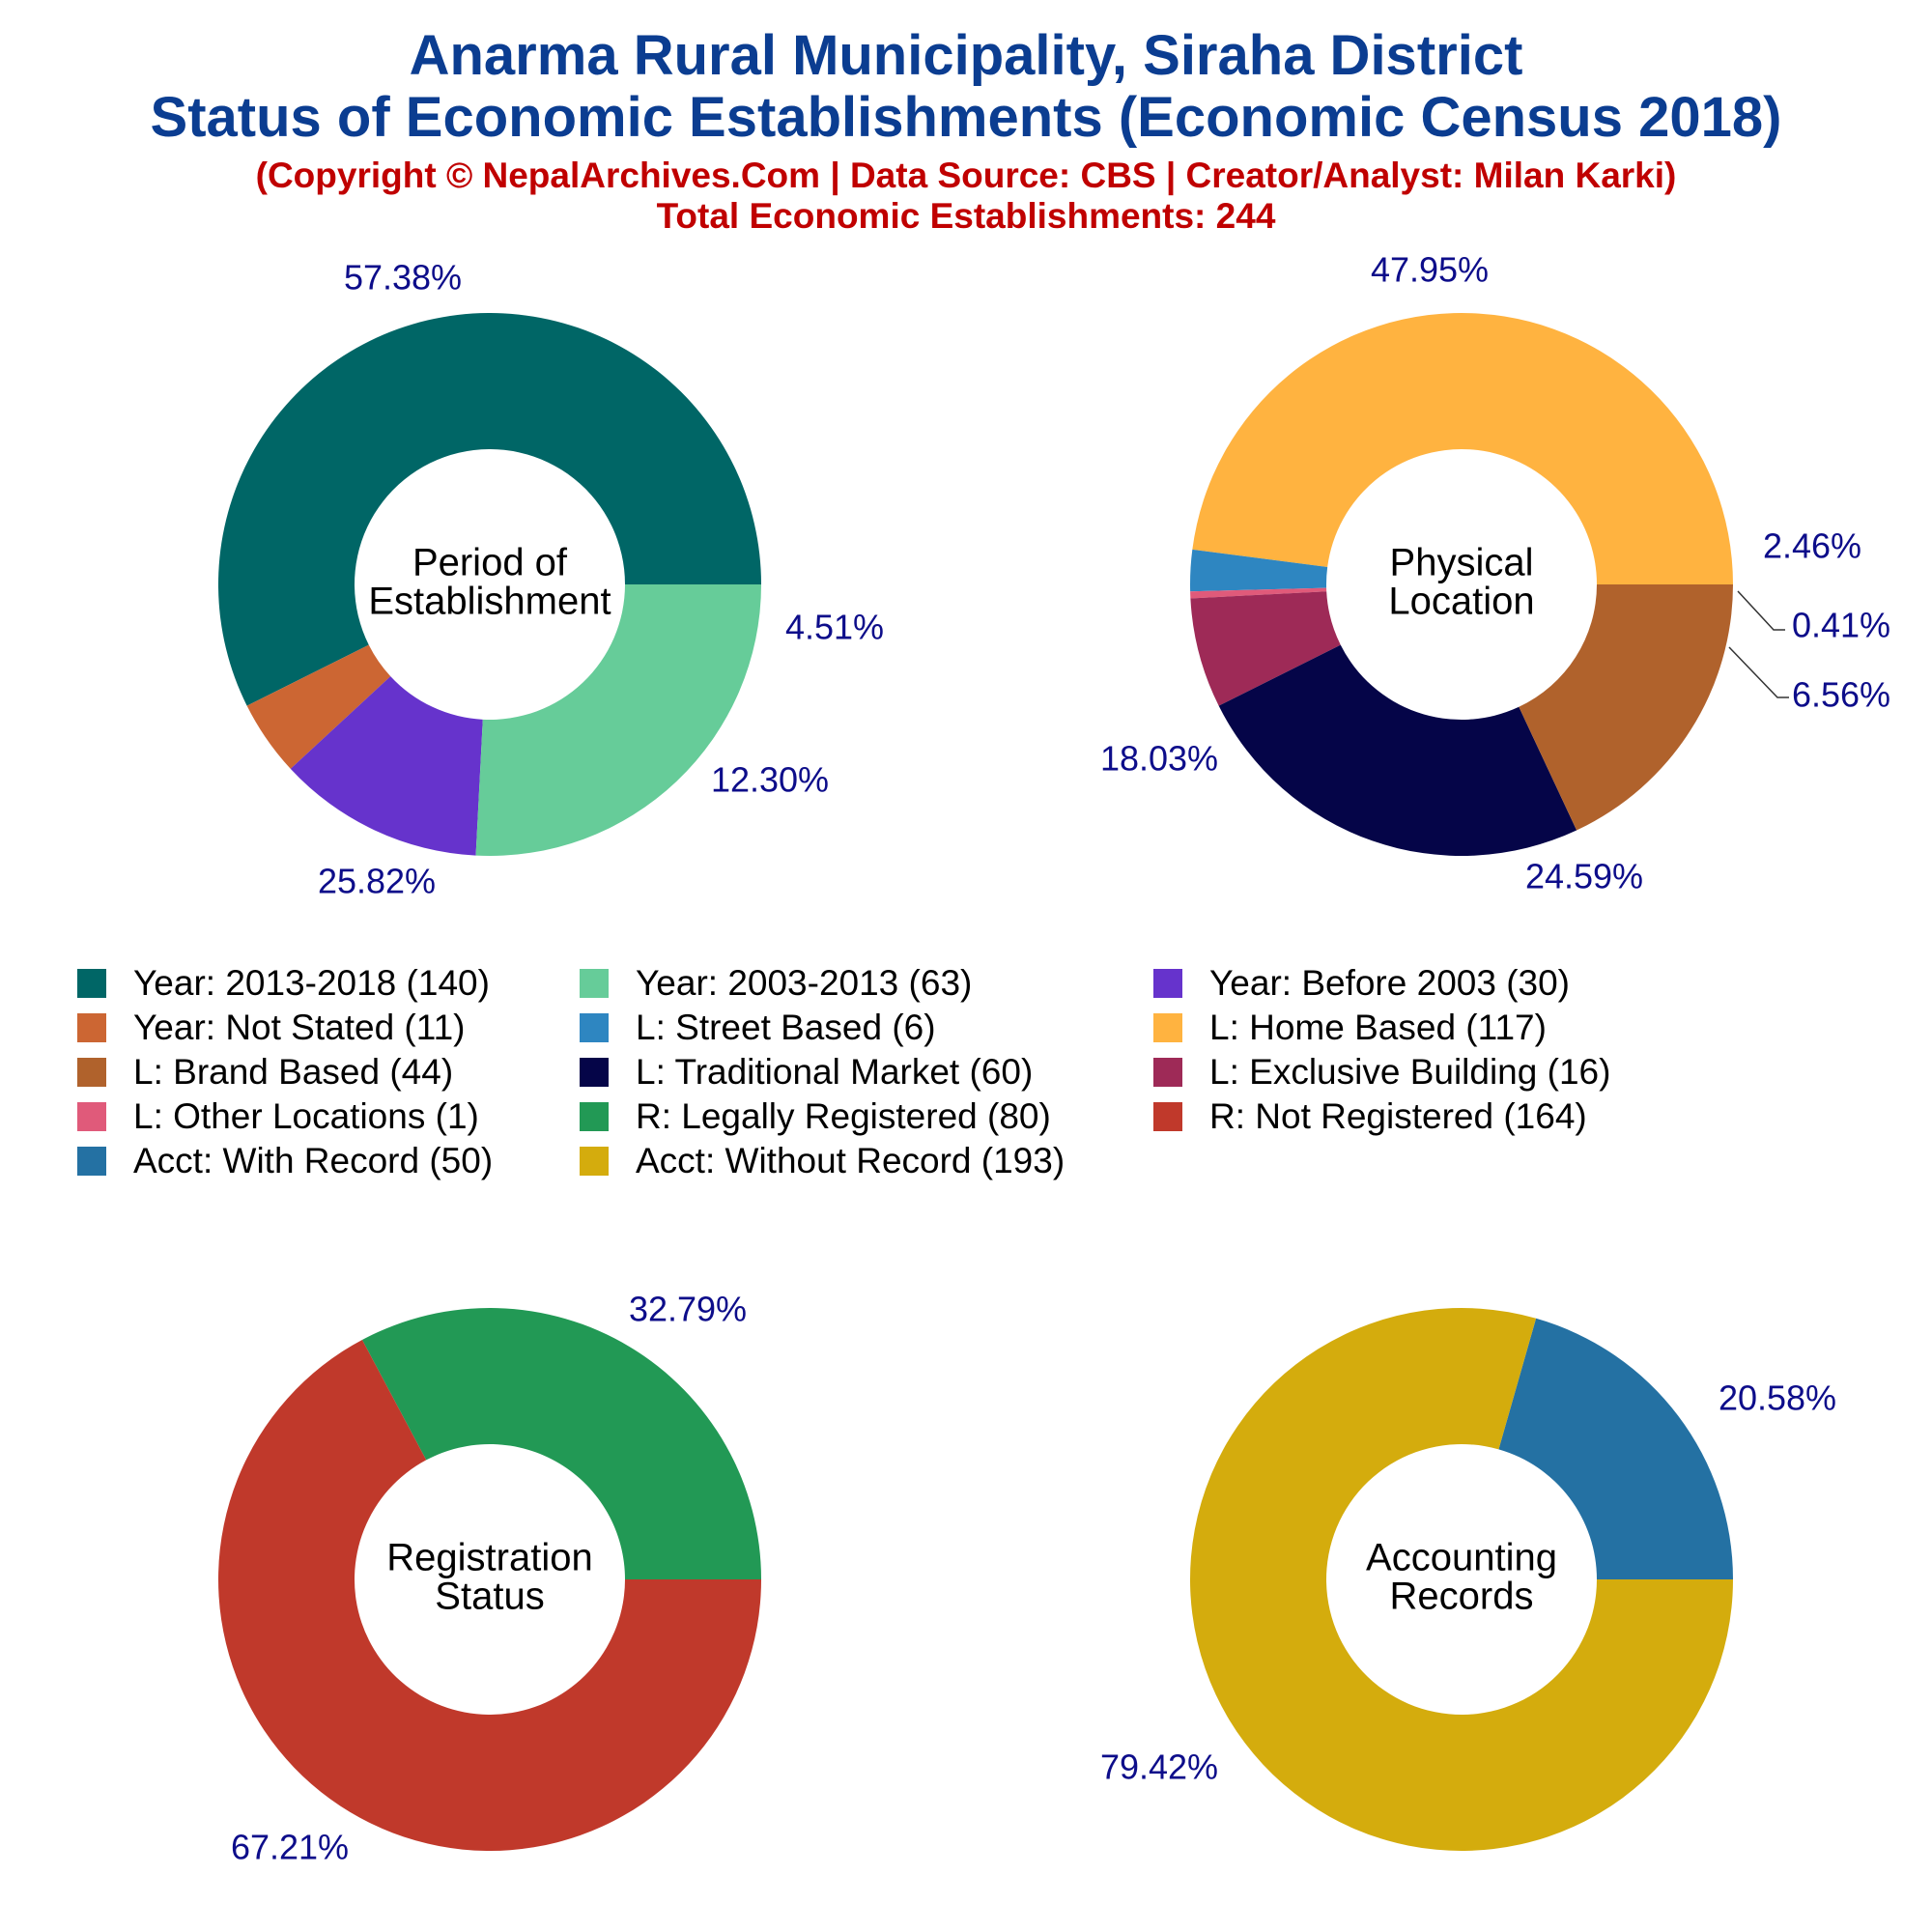 The image size is (1932, 1932). What do you see at coordinates (489, 1558) in the screenshot?
I see `donut-center-label: Registration` at bounding box center [489, 1558].